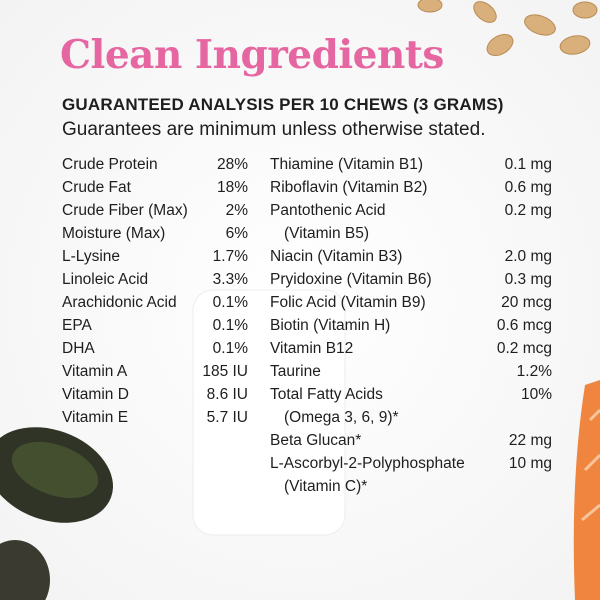  What do you see at coordinates (528, 187) in the screenshot?
I see `ingredient-value: 0.6 mg` at bounding box center [528, 187].